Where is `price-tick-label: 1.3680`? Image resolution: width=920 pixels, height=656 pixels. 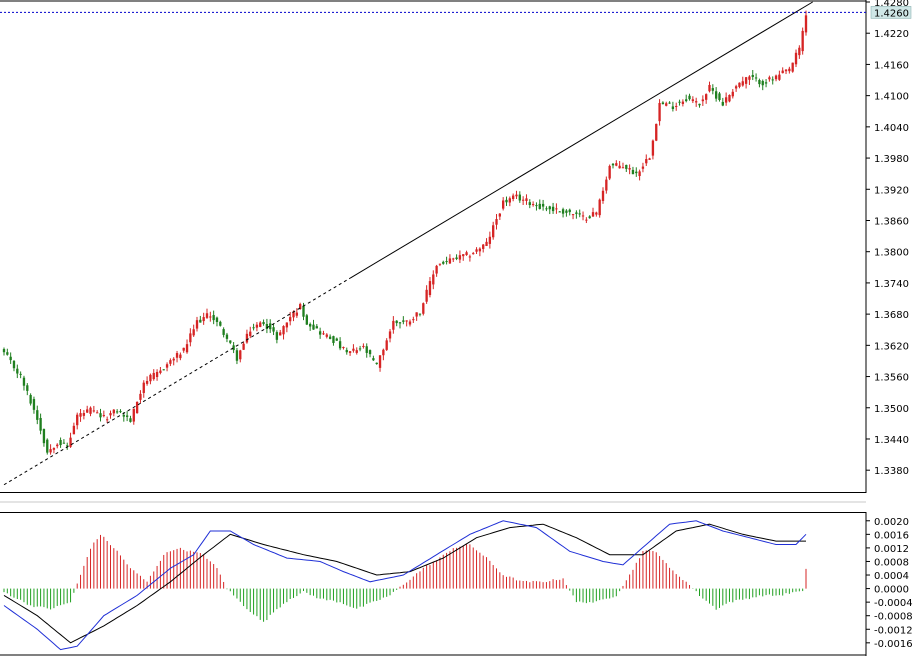
price-tick-label: 1.3680 is located at coordinates (891, 315).